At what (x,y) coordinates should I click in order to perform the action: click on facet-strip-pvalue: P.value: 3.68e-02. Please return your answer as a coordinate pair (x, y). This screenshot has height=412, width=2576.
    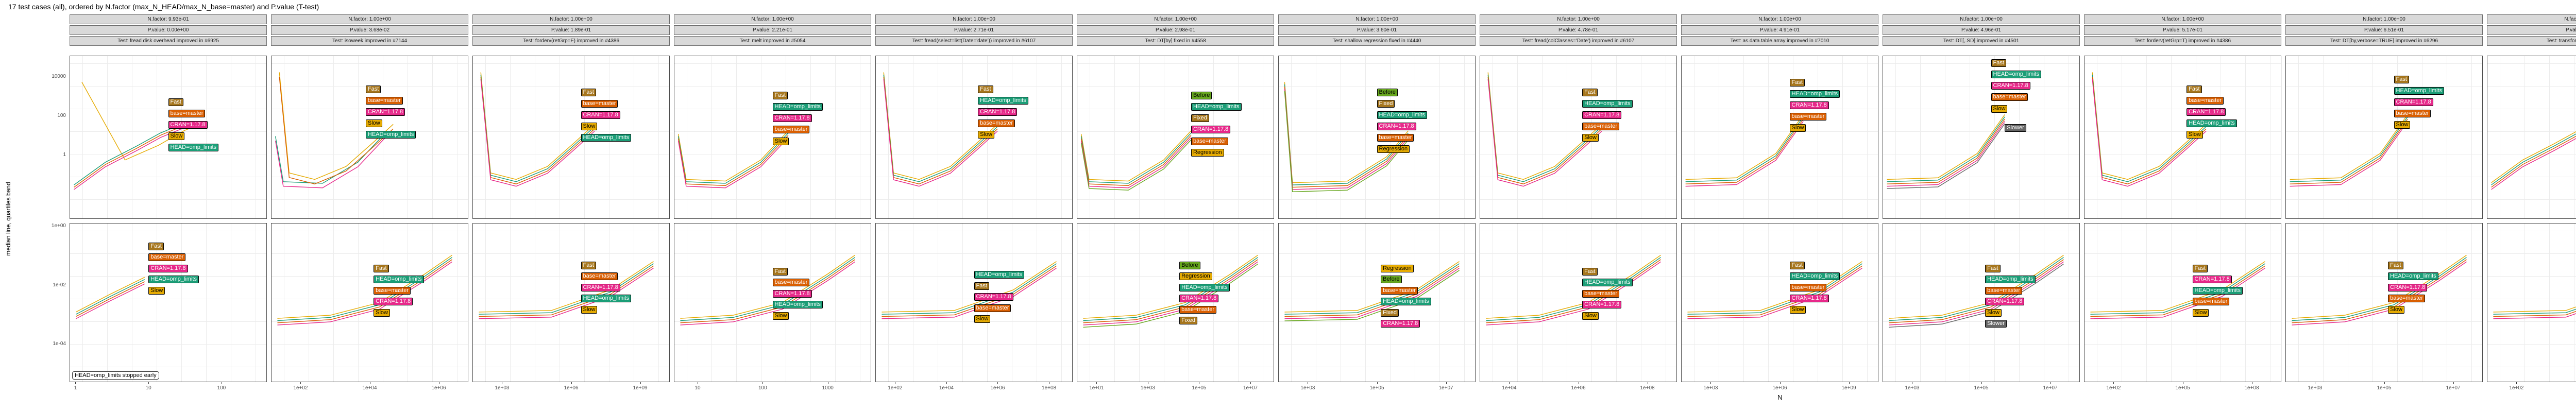
    Looking at the image, I should click on (369, 30).